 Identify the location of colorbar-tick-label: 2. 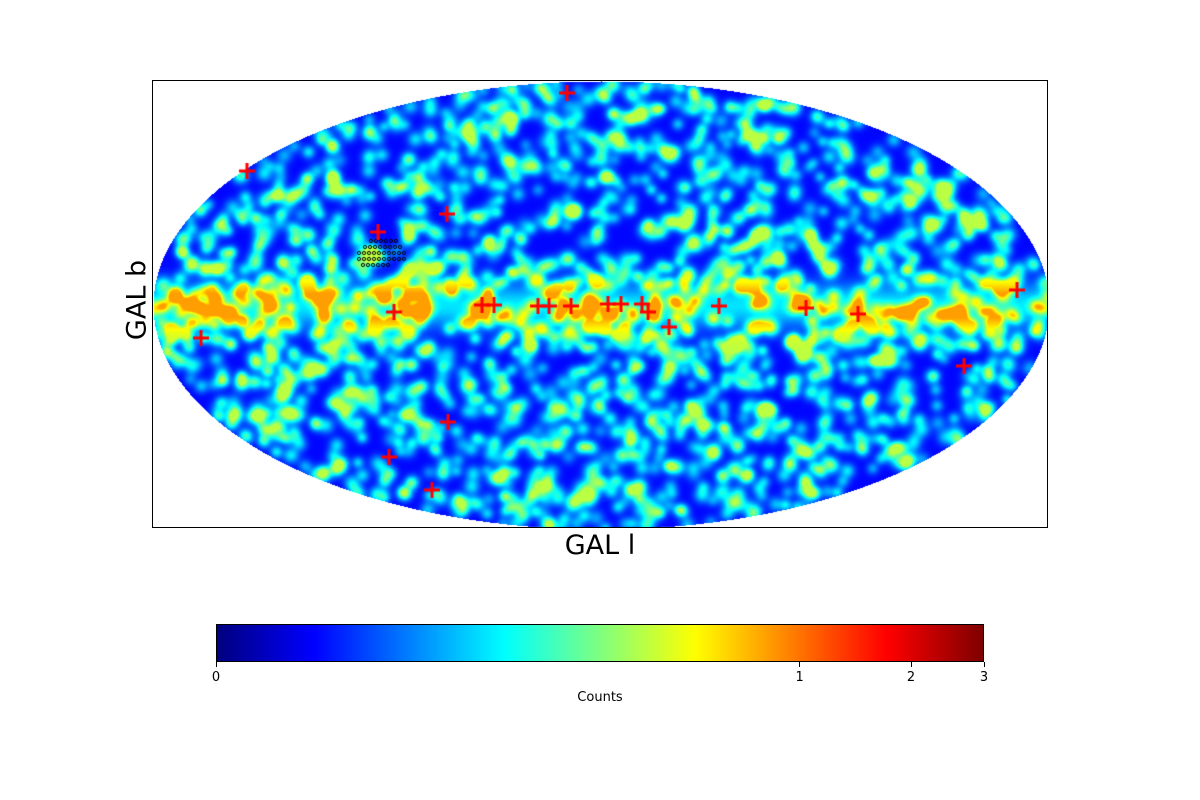
(911, 677).